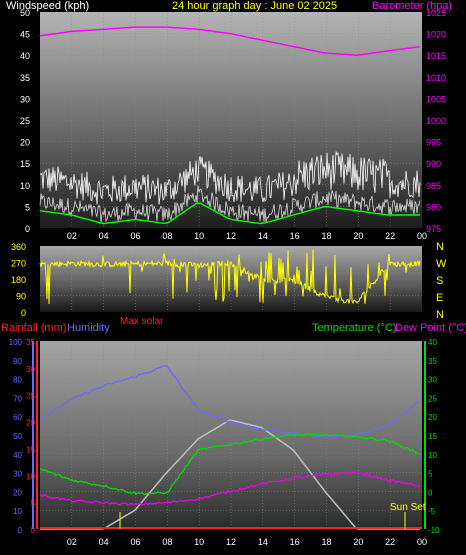  I want to click on temperature-tick-label: 20, so click(432, 417).